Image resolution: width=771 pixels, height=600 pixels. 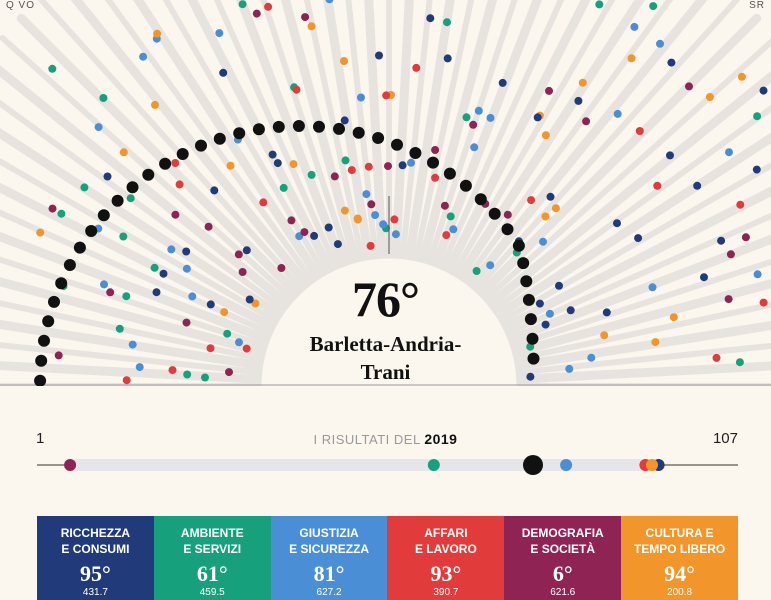 What do you see at coordinates (329, 573) in the screenshot?
I see `category-rank: 81°` at bounding box center [329, 573].